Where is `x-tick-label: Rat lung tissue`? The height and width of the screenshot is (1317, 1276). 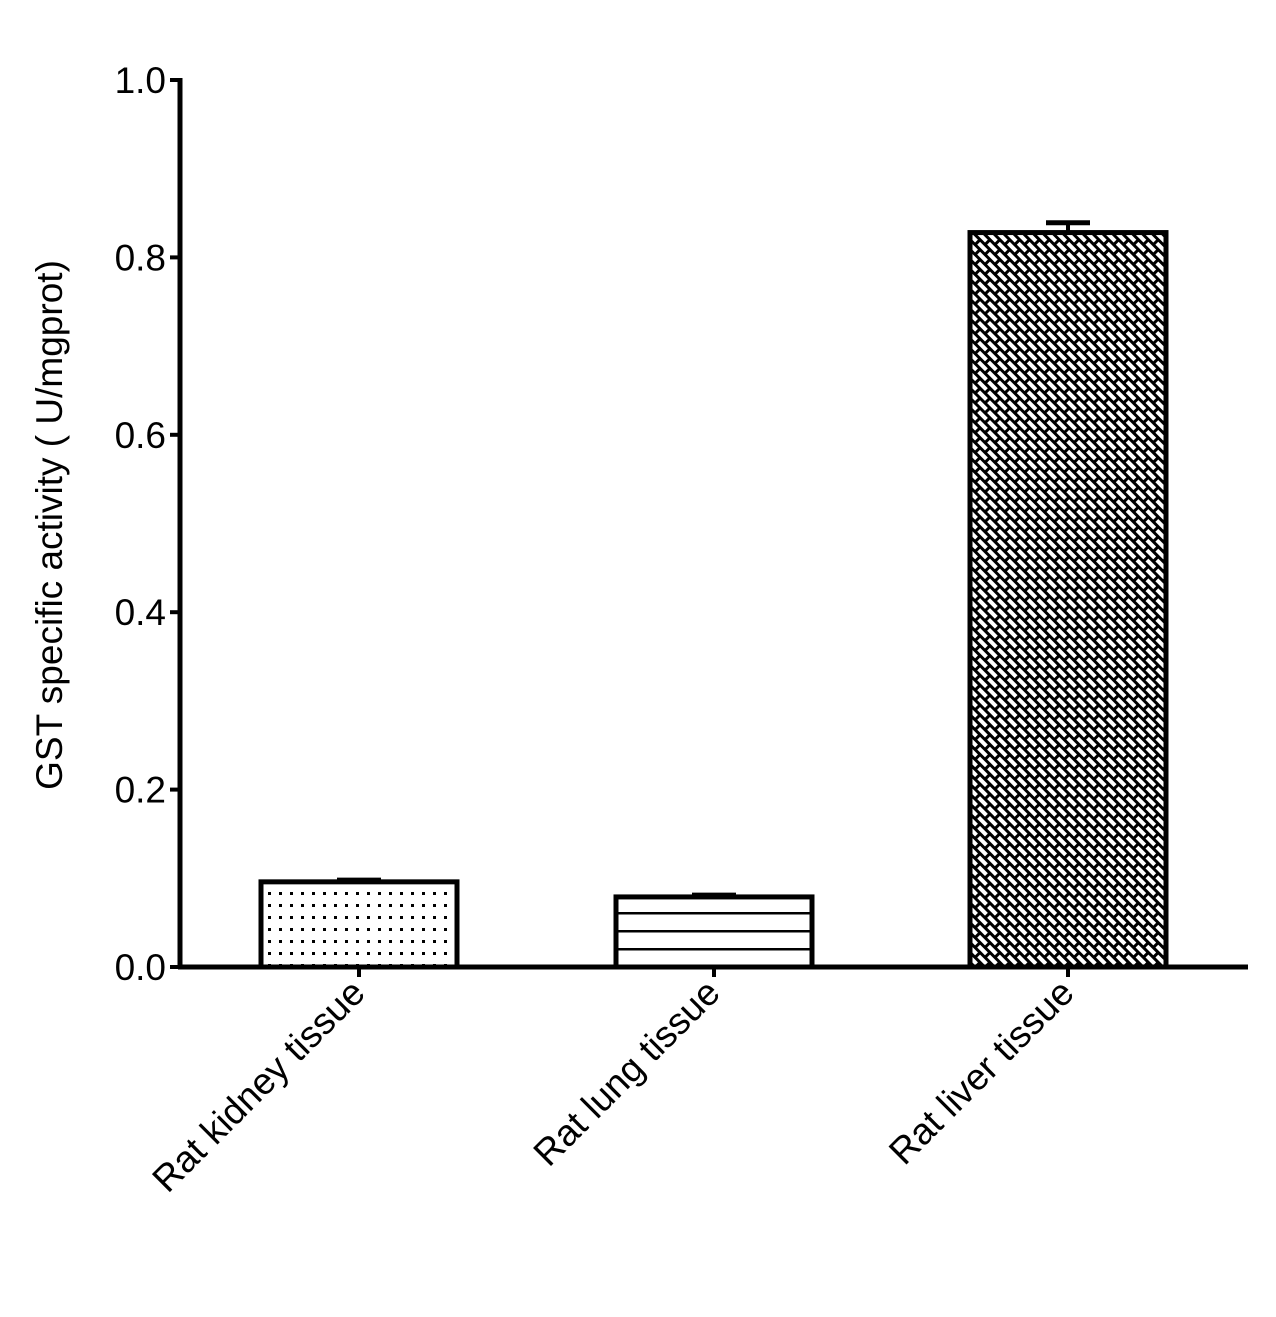
x-tick-label: Rat lung tissue is located at coordinates (627, 1073).